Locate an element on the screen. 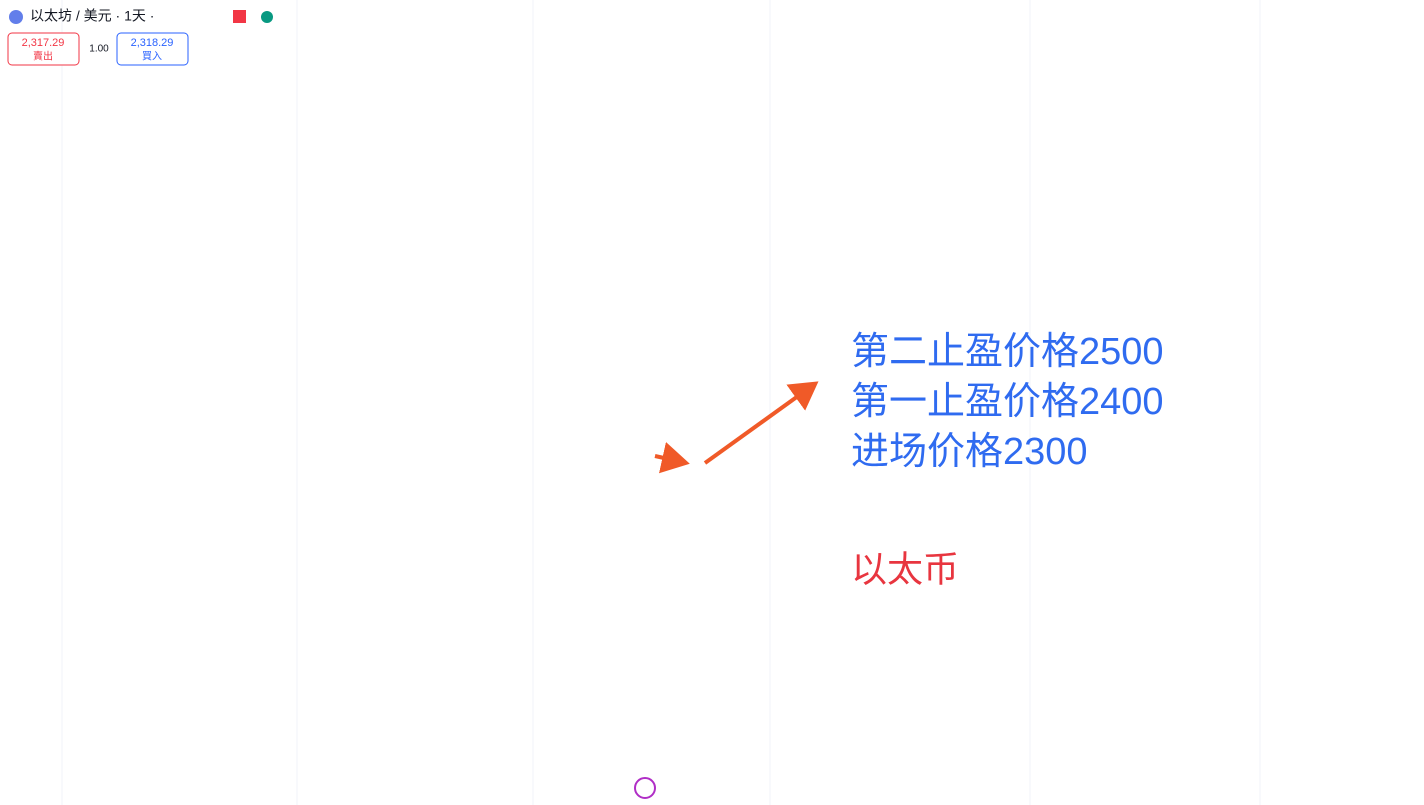 Image resolution: width=1424 pixels, height=805 pixels. annotations: 第二止盈价格2500 第一止盈价格2400 进场价格2300 以太币 is located at coordinates (1007, 460).